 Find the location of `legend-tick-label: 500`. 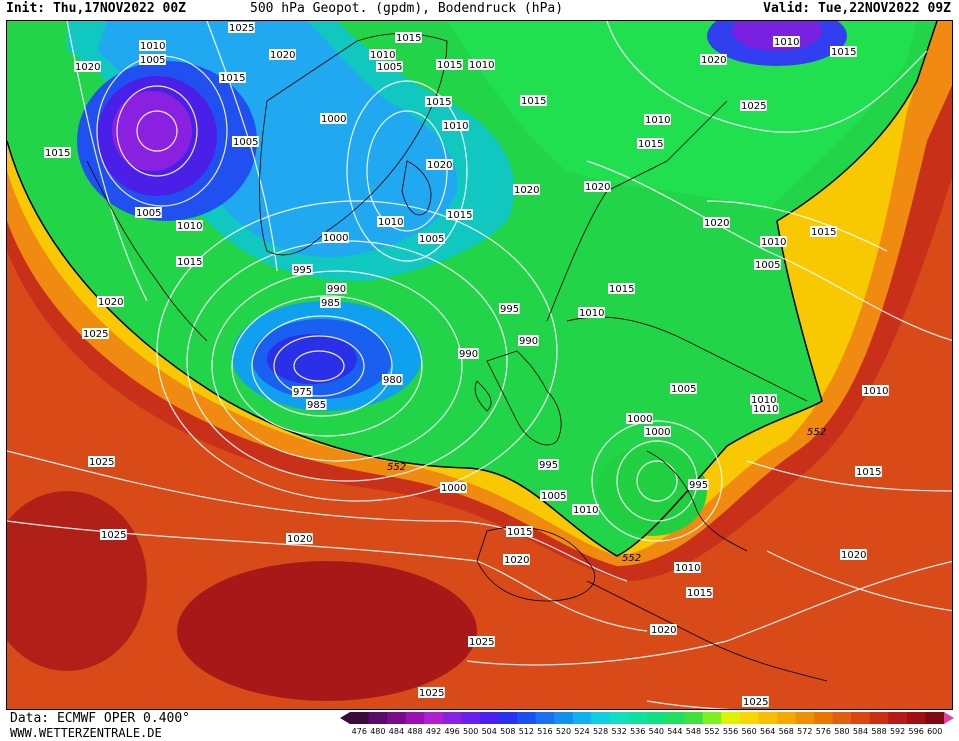

legend-tick-label: 500 is located at coordinates (471, 731).